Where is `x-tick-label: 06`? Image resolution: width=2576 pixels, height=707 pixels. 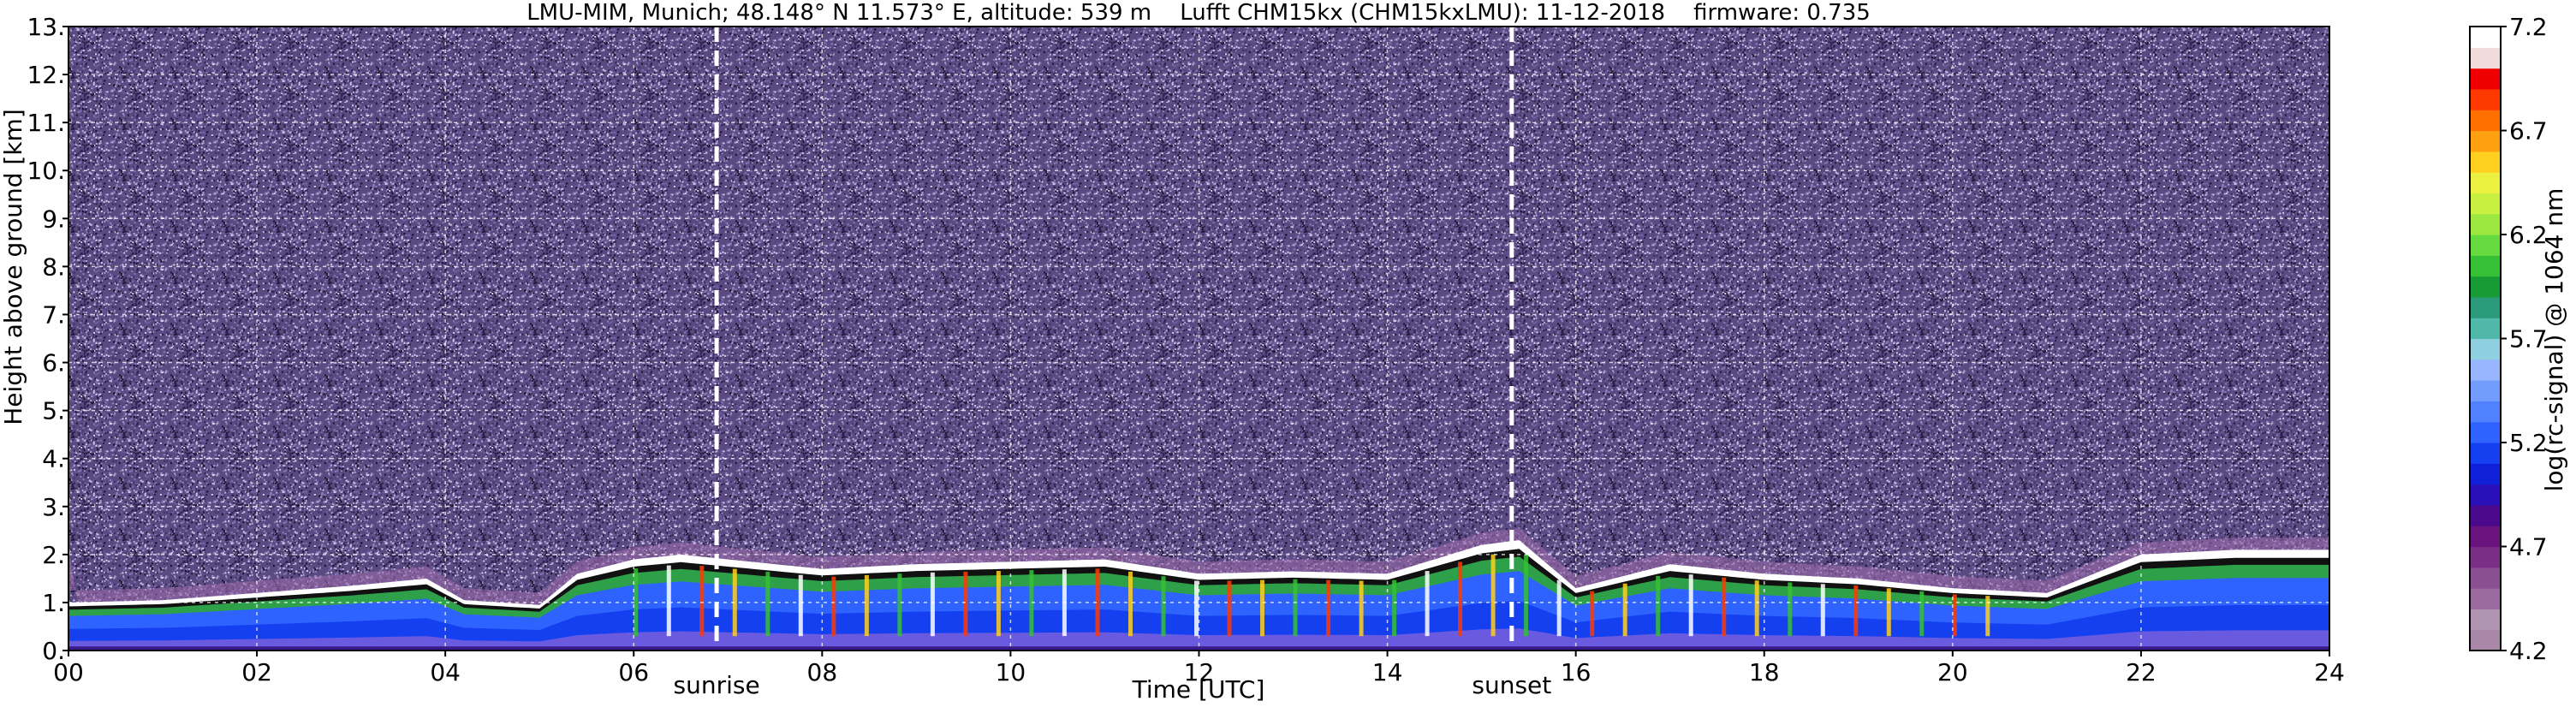
x-tick-label: 06 is located at coordinates (633, 672).